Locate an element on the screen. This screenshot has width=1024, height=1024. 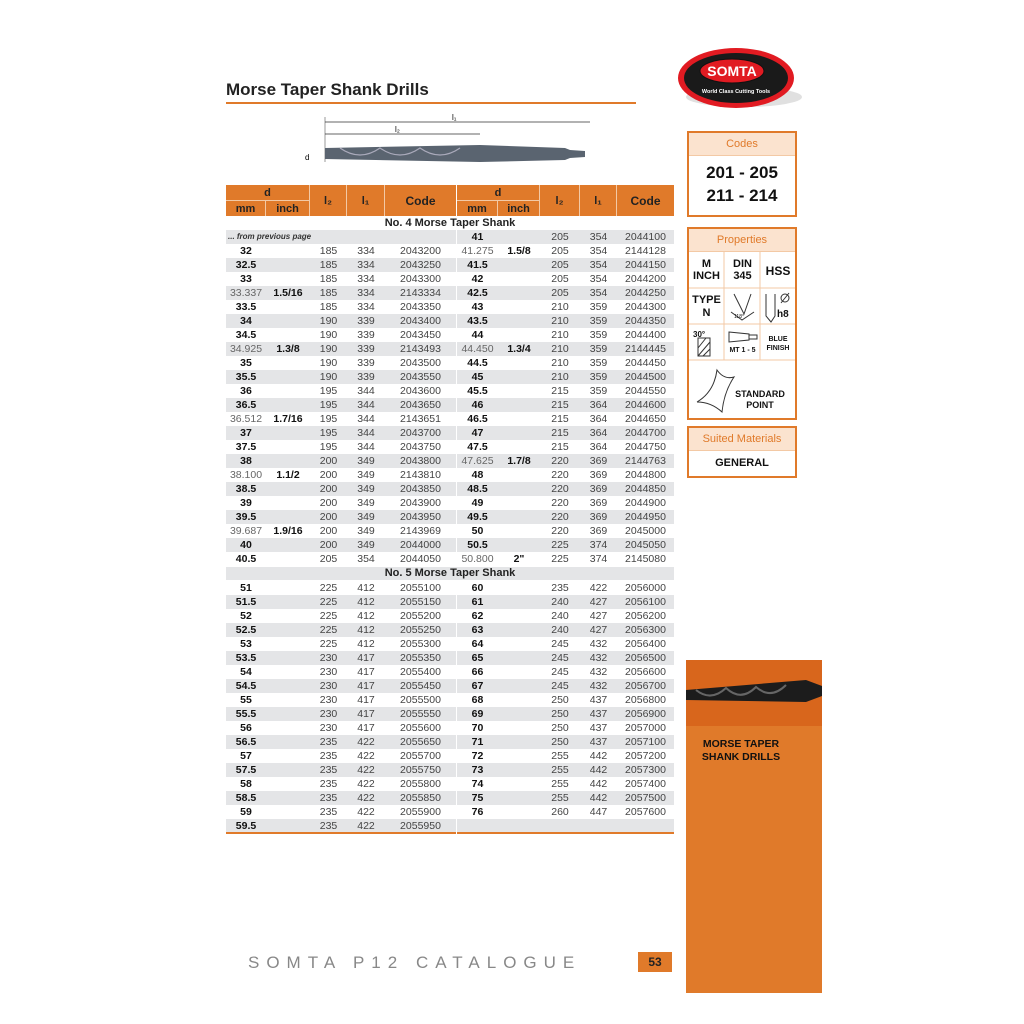
sidebar-caption-2: SHANK DRILLS is located at coordinates (741, 757).